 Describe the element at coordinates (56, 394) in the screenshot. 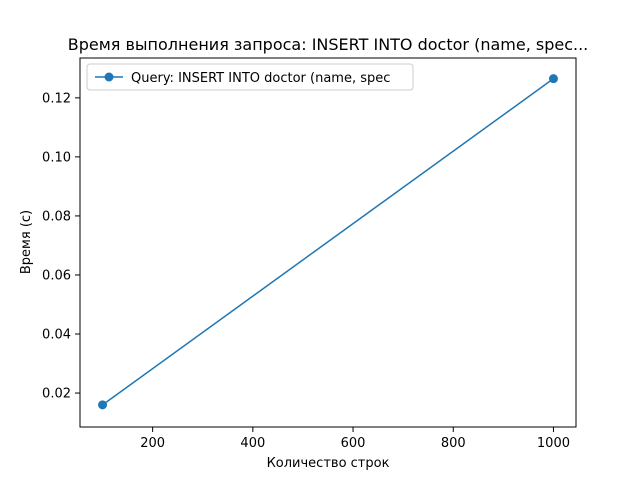

I see `y-tick-label: 0.02` at that location.